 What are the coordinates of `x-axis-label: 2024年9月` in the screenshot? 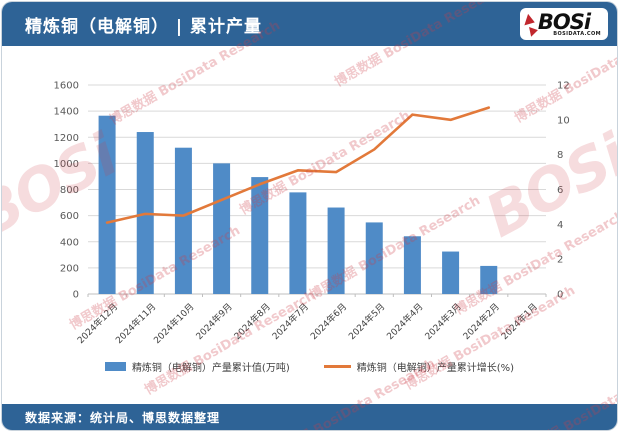 It's located at (213, 321).